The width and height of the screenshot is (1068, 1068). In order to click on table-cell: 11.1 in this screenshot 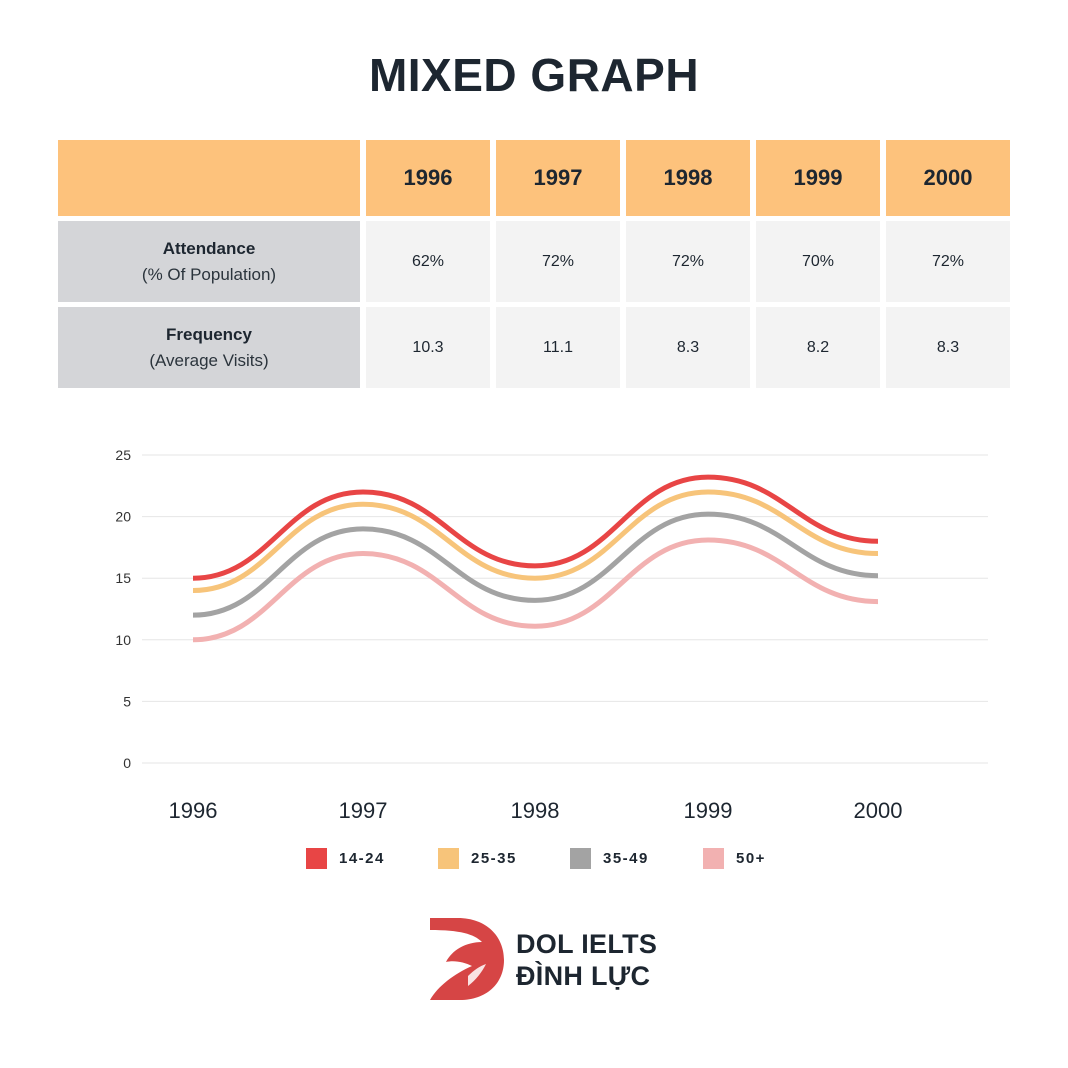, I will do `click(558, 347)`.